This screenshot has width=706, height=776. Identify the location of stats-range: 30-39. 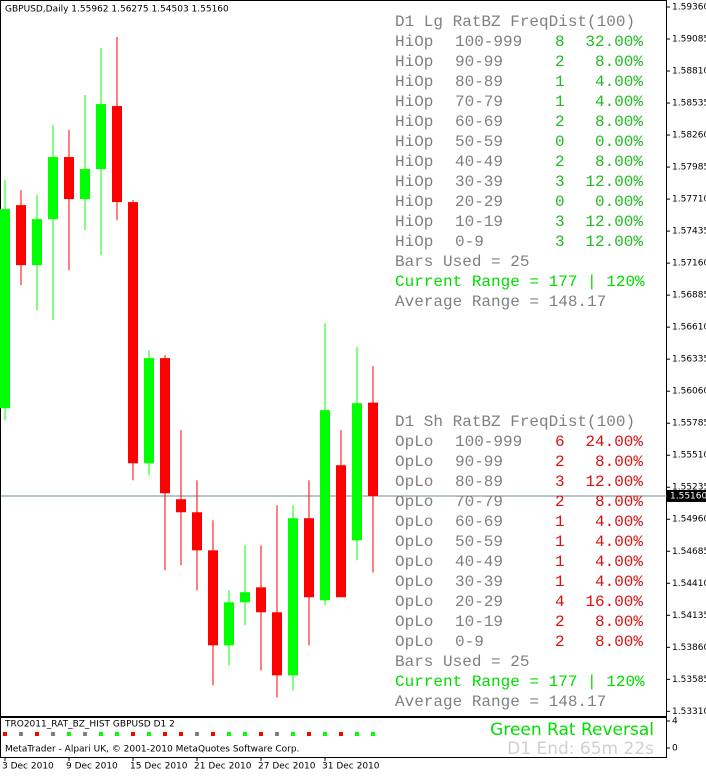
(479, 582).